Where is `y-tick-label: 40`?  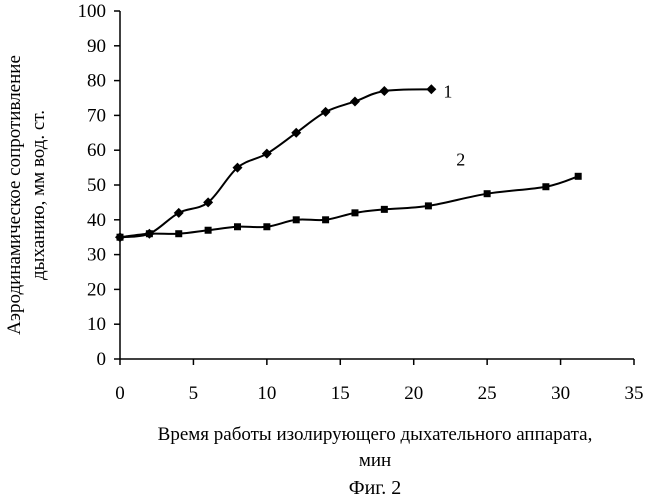 y-tick-label: 40 is located at coordinates (96, 220).